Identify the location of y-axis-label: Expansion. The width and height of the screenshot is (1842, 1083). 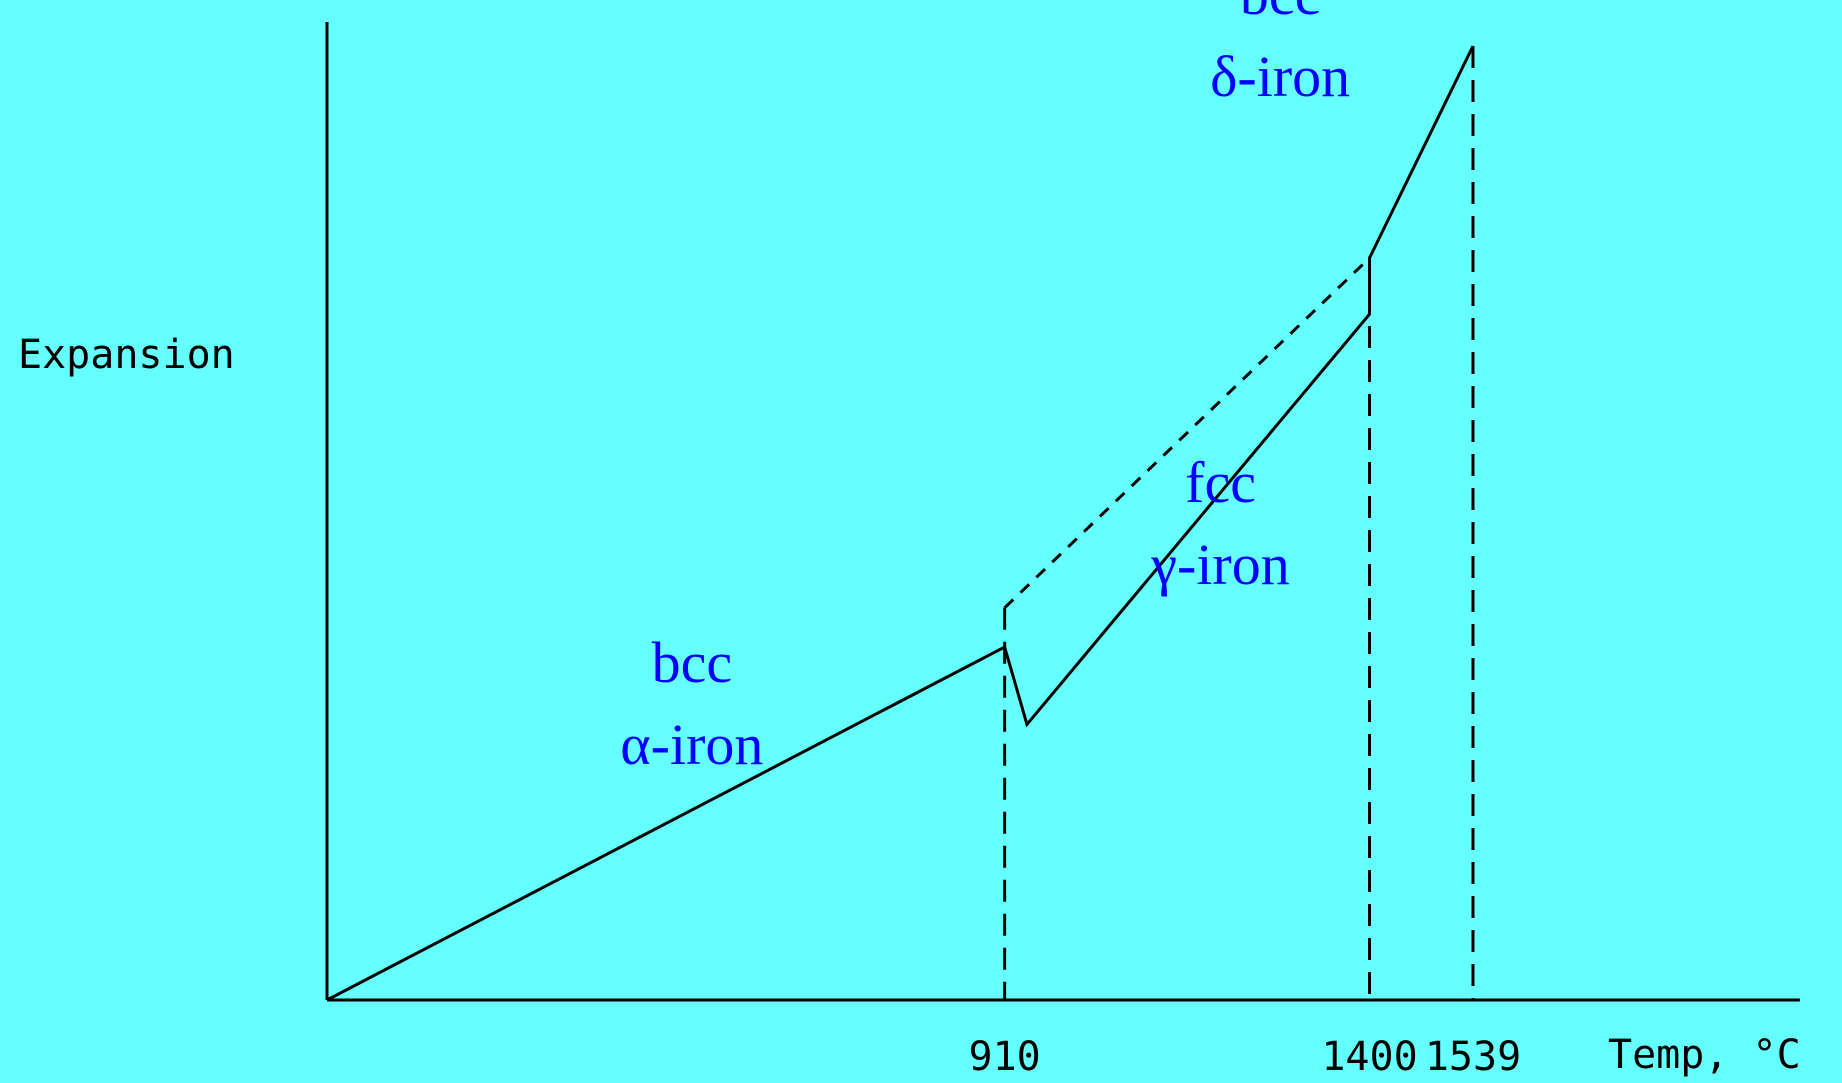
(126, 355).